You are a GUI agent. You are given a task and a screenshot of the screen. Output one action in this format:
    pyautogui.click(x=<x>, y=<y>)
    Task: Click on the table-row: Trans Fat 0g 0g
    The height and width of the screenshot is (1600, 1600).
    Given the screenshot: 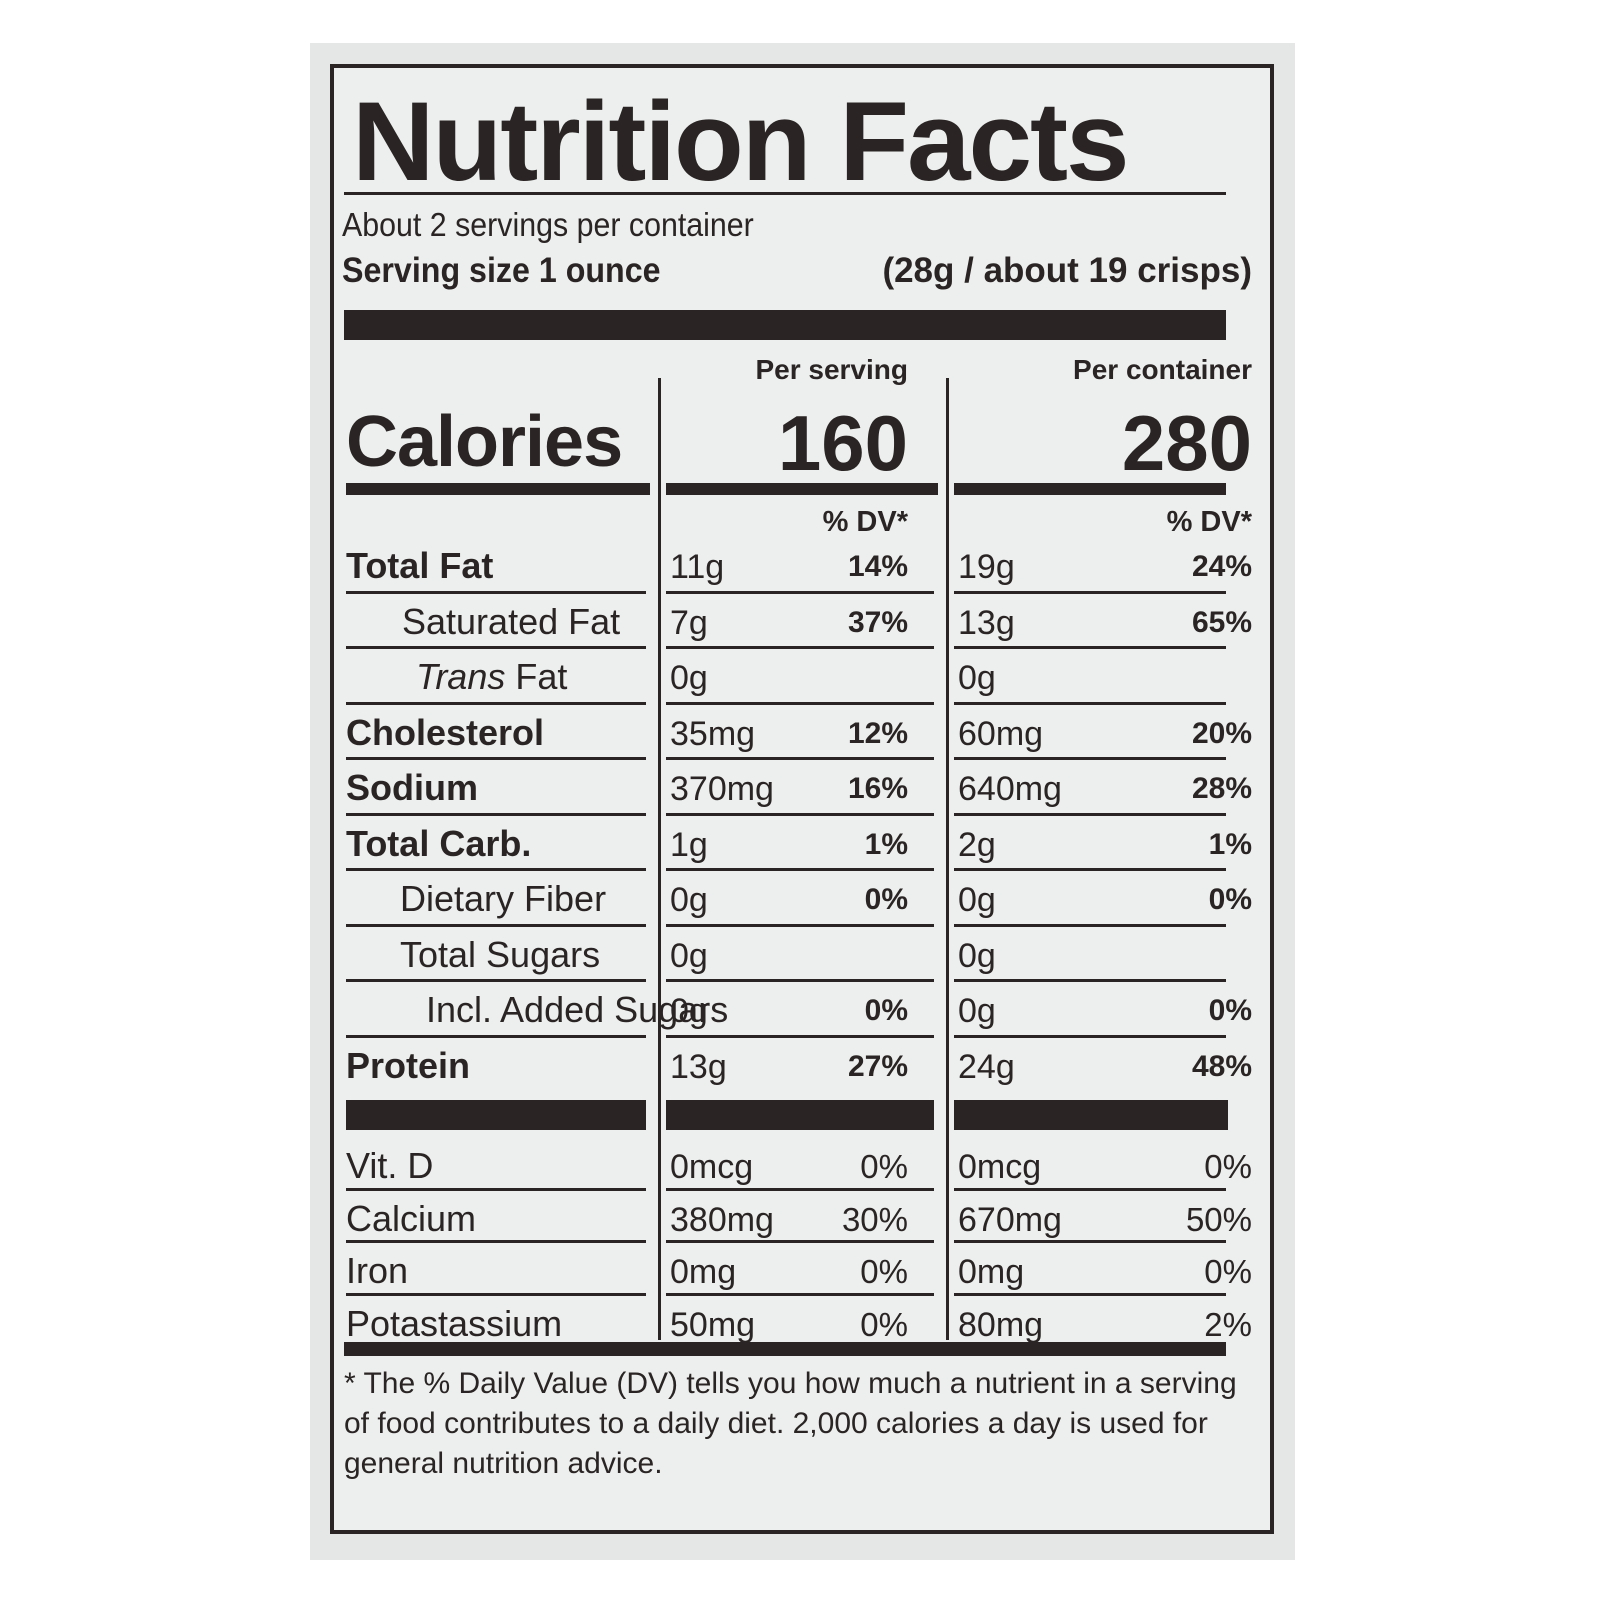 What is the action you would take?
    pyautogui.click(x=802, y=677)
    